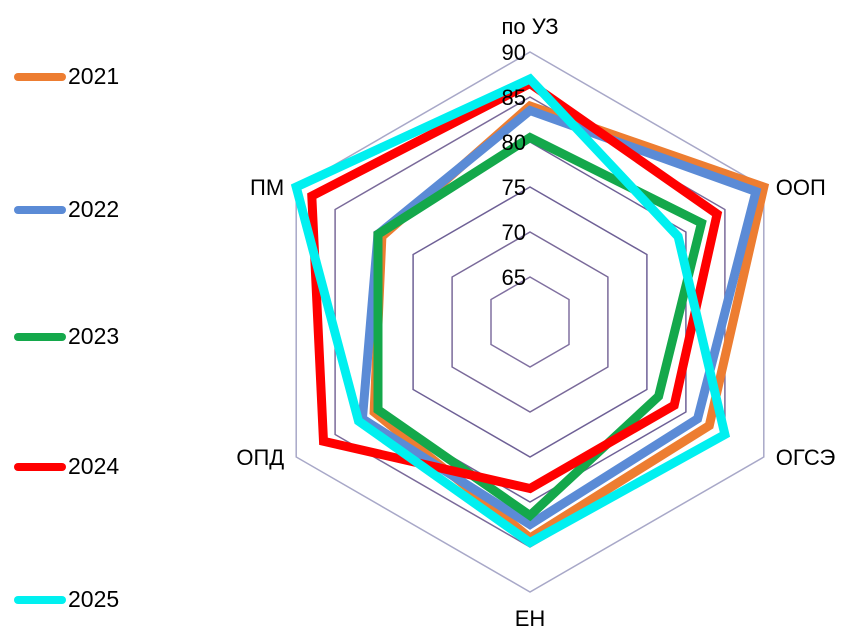  I want to click on radar-tick-labels: 65 70 75 80 85 90, so click(514, 165).